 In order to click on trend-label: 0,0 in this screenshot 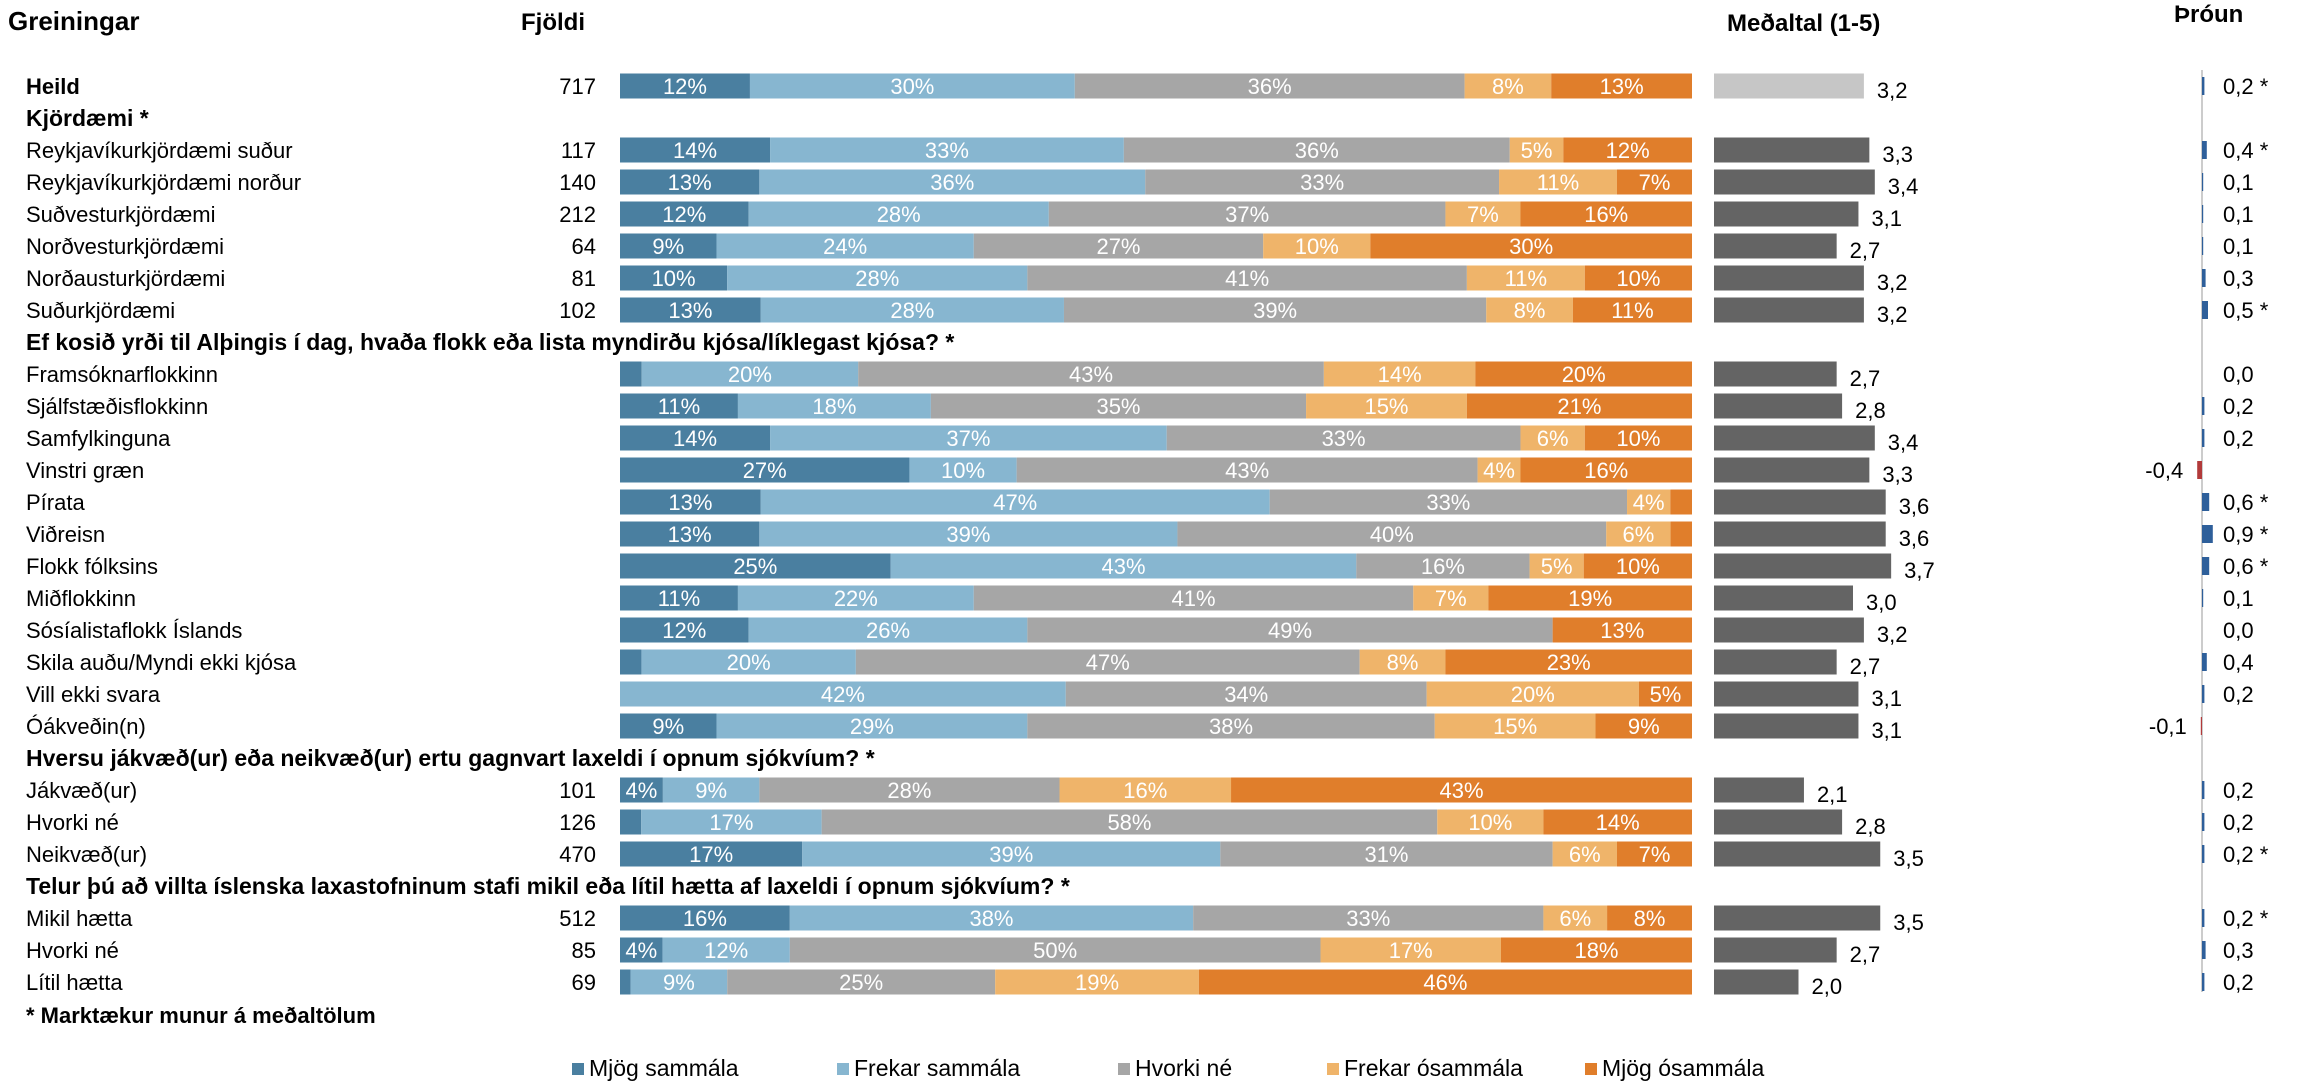, I will do `click(2238, 374)`.